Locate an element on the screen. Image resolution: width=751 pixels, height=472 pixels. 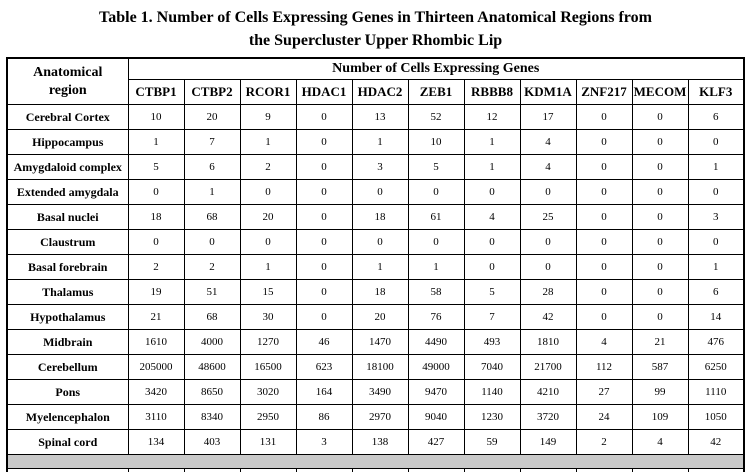
cell-value: 403 is located at coordinates (212, 442).